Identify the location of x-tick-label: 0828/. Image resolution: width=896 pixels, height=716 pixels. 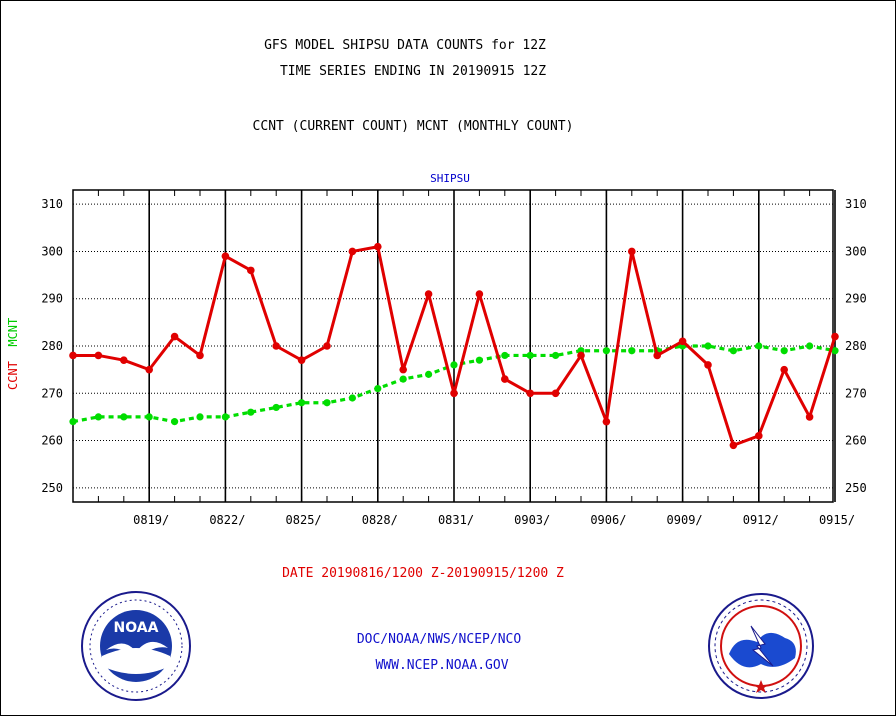
(380, 520).